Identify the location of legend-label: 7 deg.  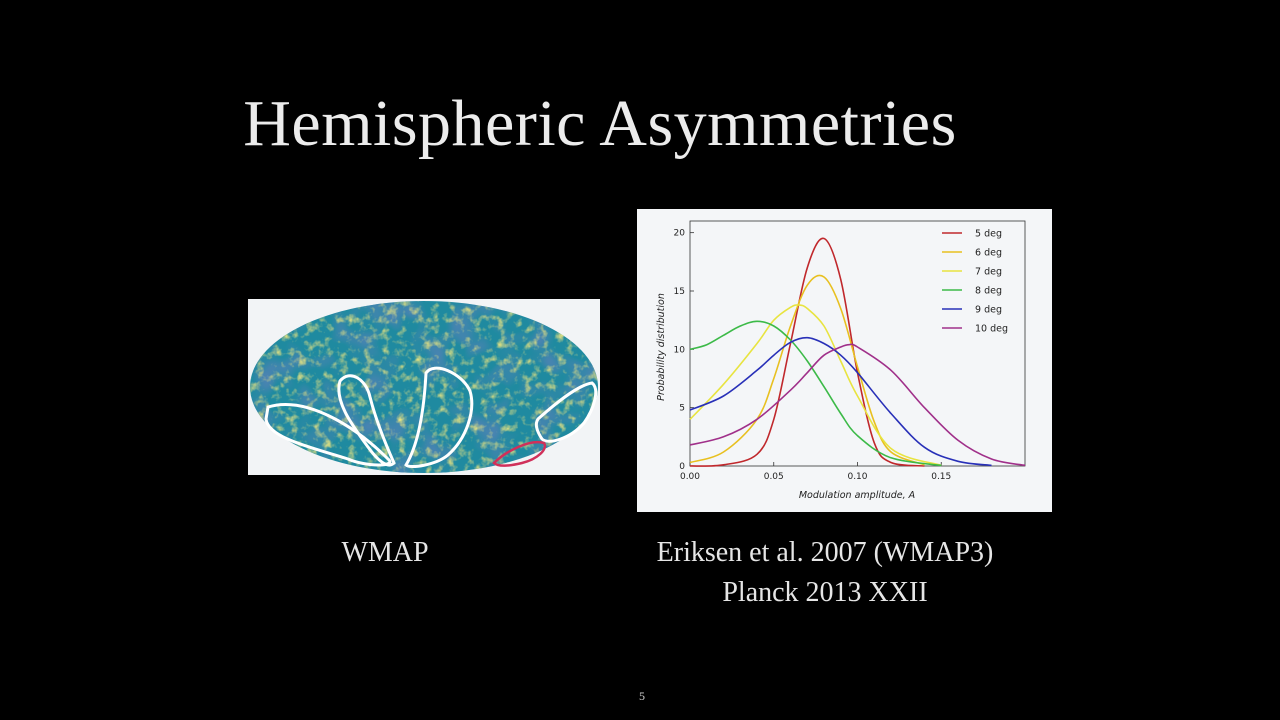
(988, 272).